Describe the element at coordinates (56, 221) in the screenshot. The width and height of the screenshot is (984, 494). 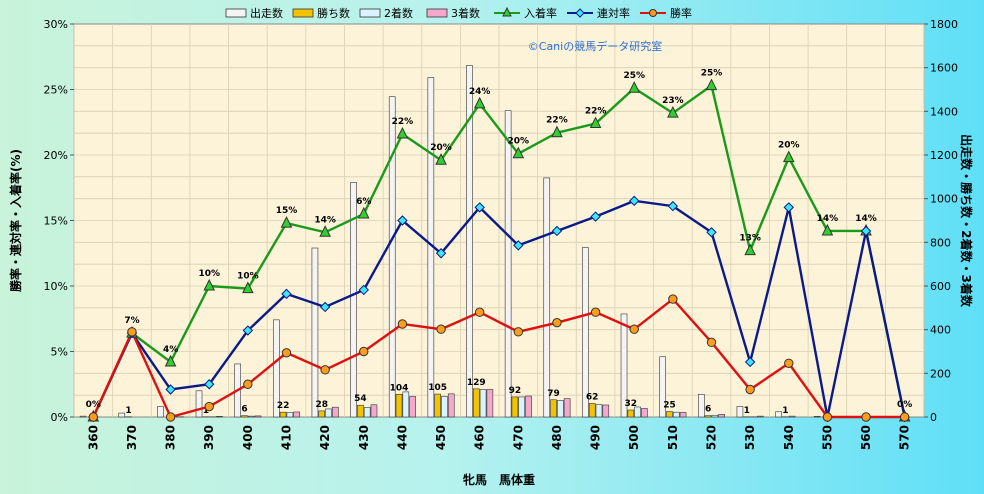
I see `y-left-tick-label: 15%` at that location.